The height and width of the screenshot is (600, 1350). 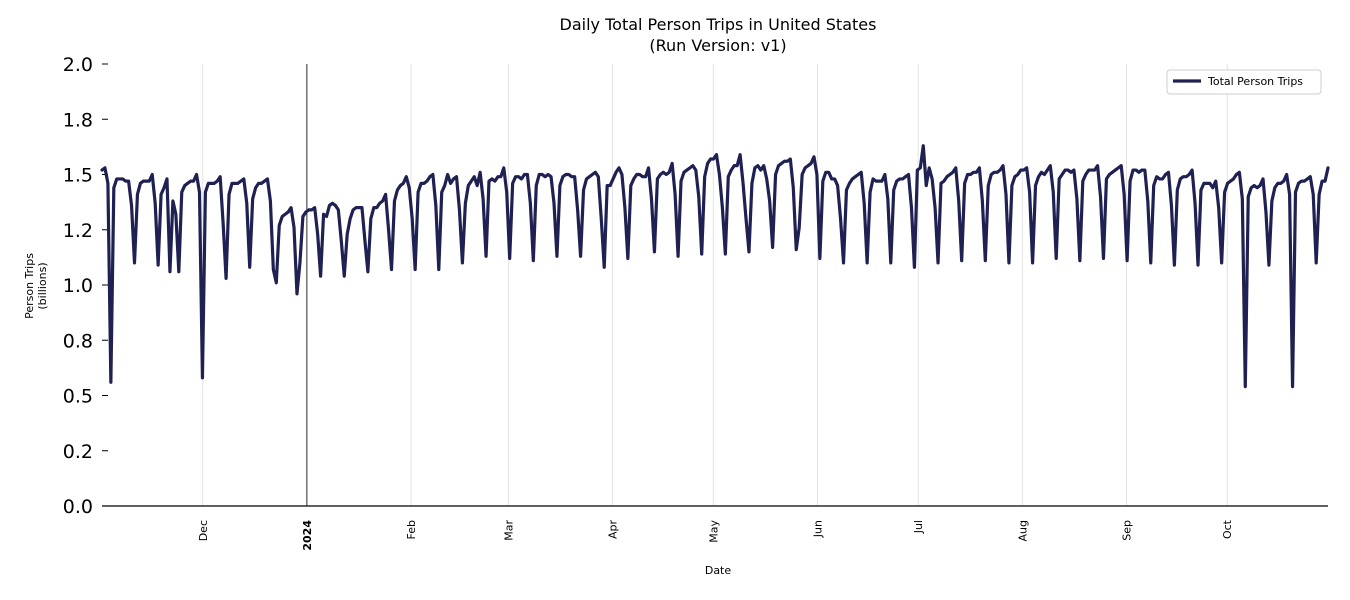 I want to click on legend-label: Total Person Trips, so click(x=1255, y=81).